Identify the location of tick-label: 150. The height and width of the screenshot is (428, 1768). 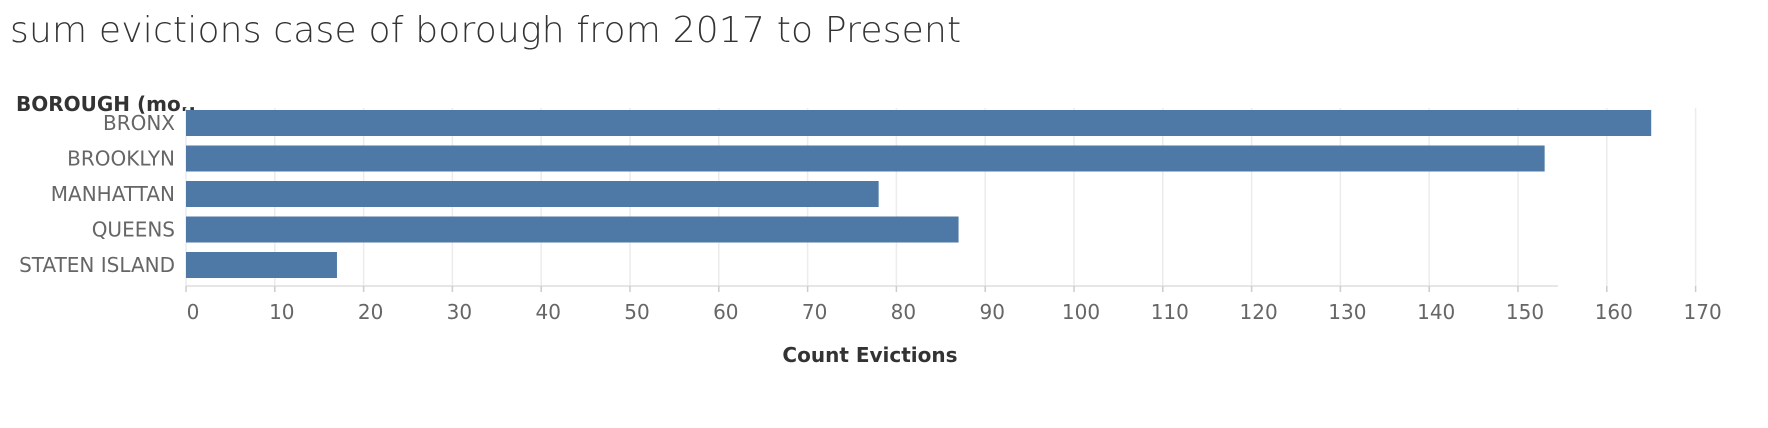
(1525, 312).